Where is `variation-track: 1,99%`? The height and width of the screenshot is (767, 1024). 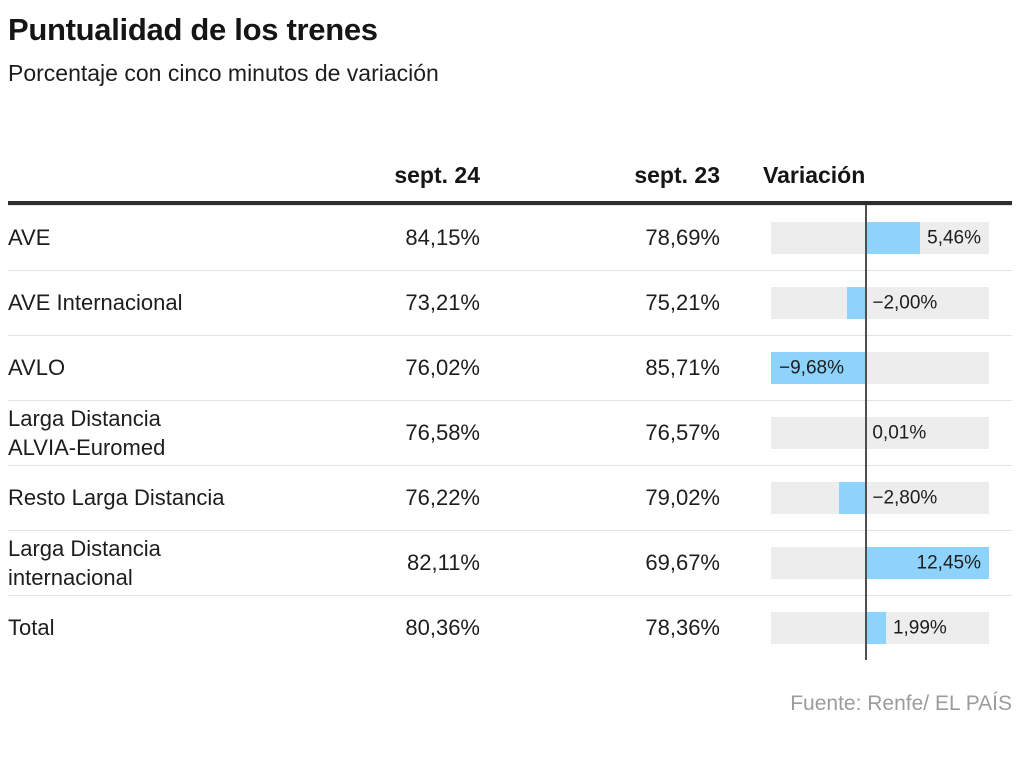
variation-track: 1,99% is located at coordinates (880, 627).